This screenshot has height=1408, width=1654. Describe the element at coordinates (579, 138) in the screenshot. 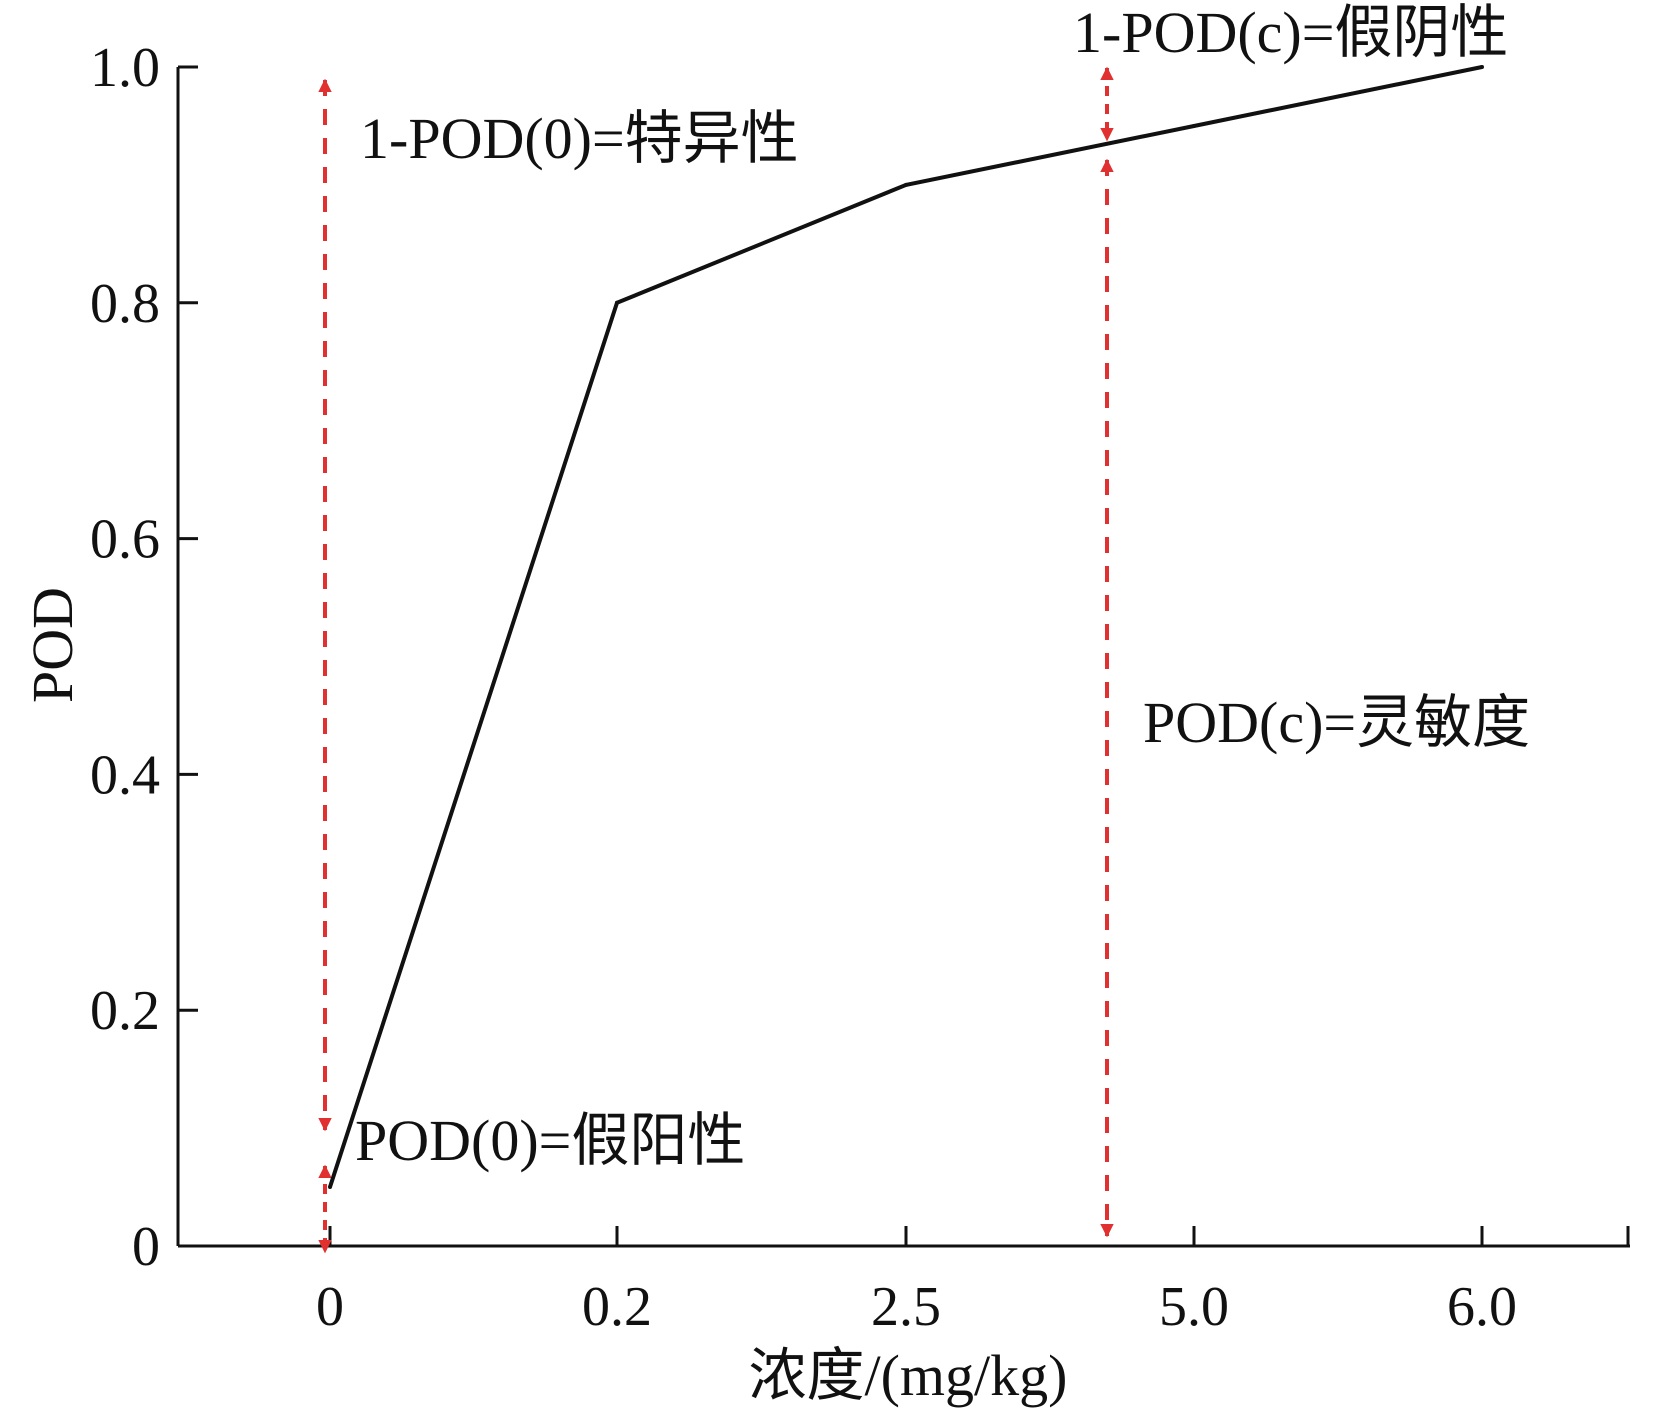

I see `specificity-annotation: 1-POD(0)=特异性` at that location.